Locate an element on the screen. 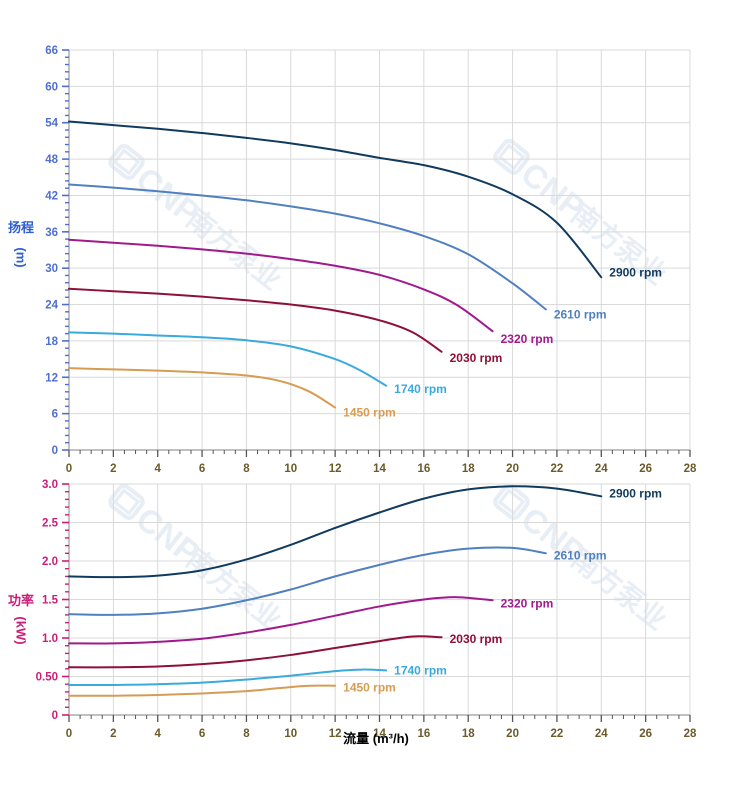 The image size is (752, 797). y-tick-label: 48 is located at coordinates (51, 160).